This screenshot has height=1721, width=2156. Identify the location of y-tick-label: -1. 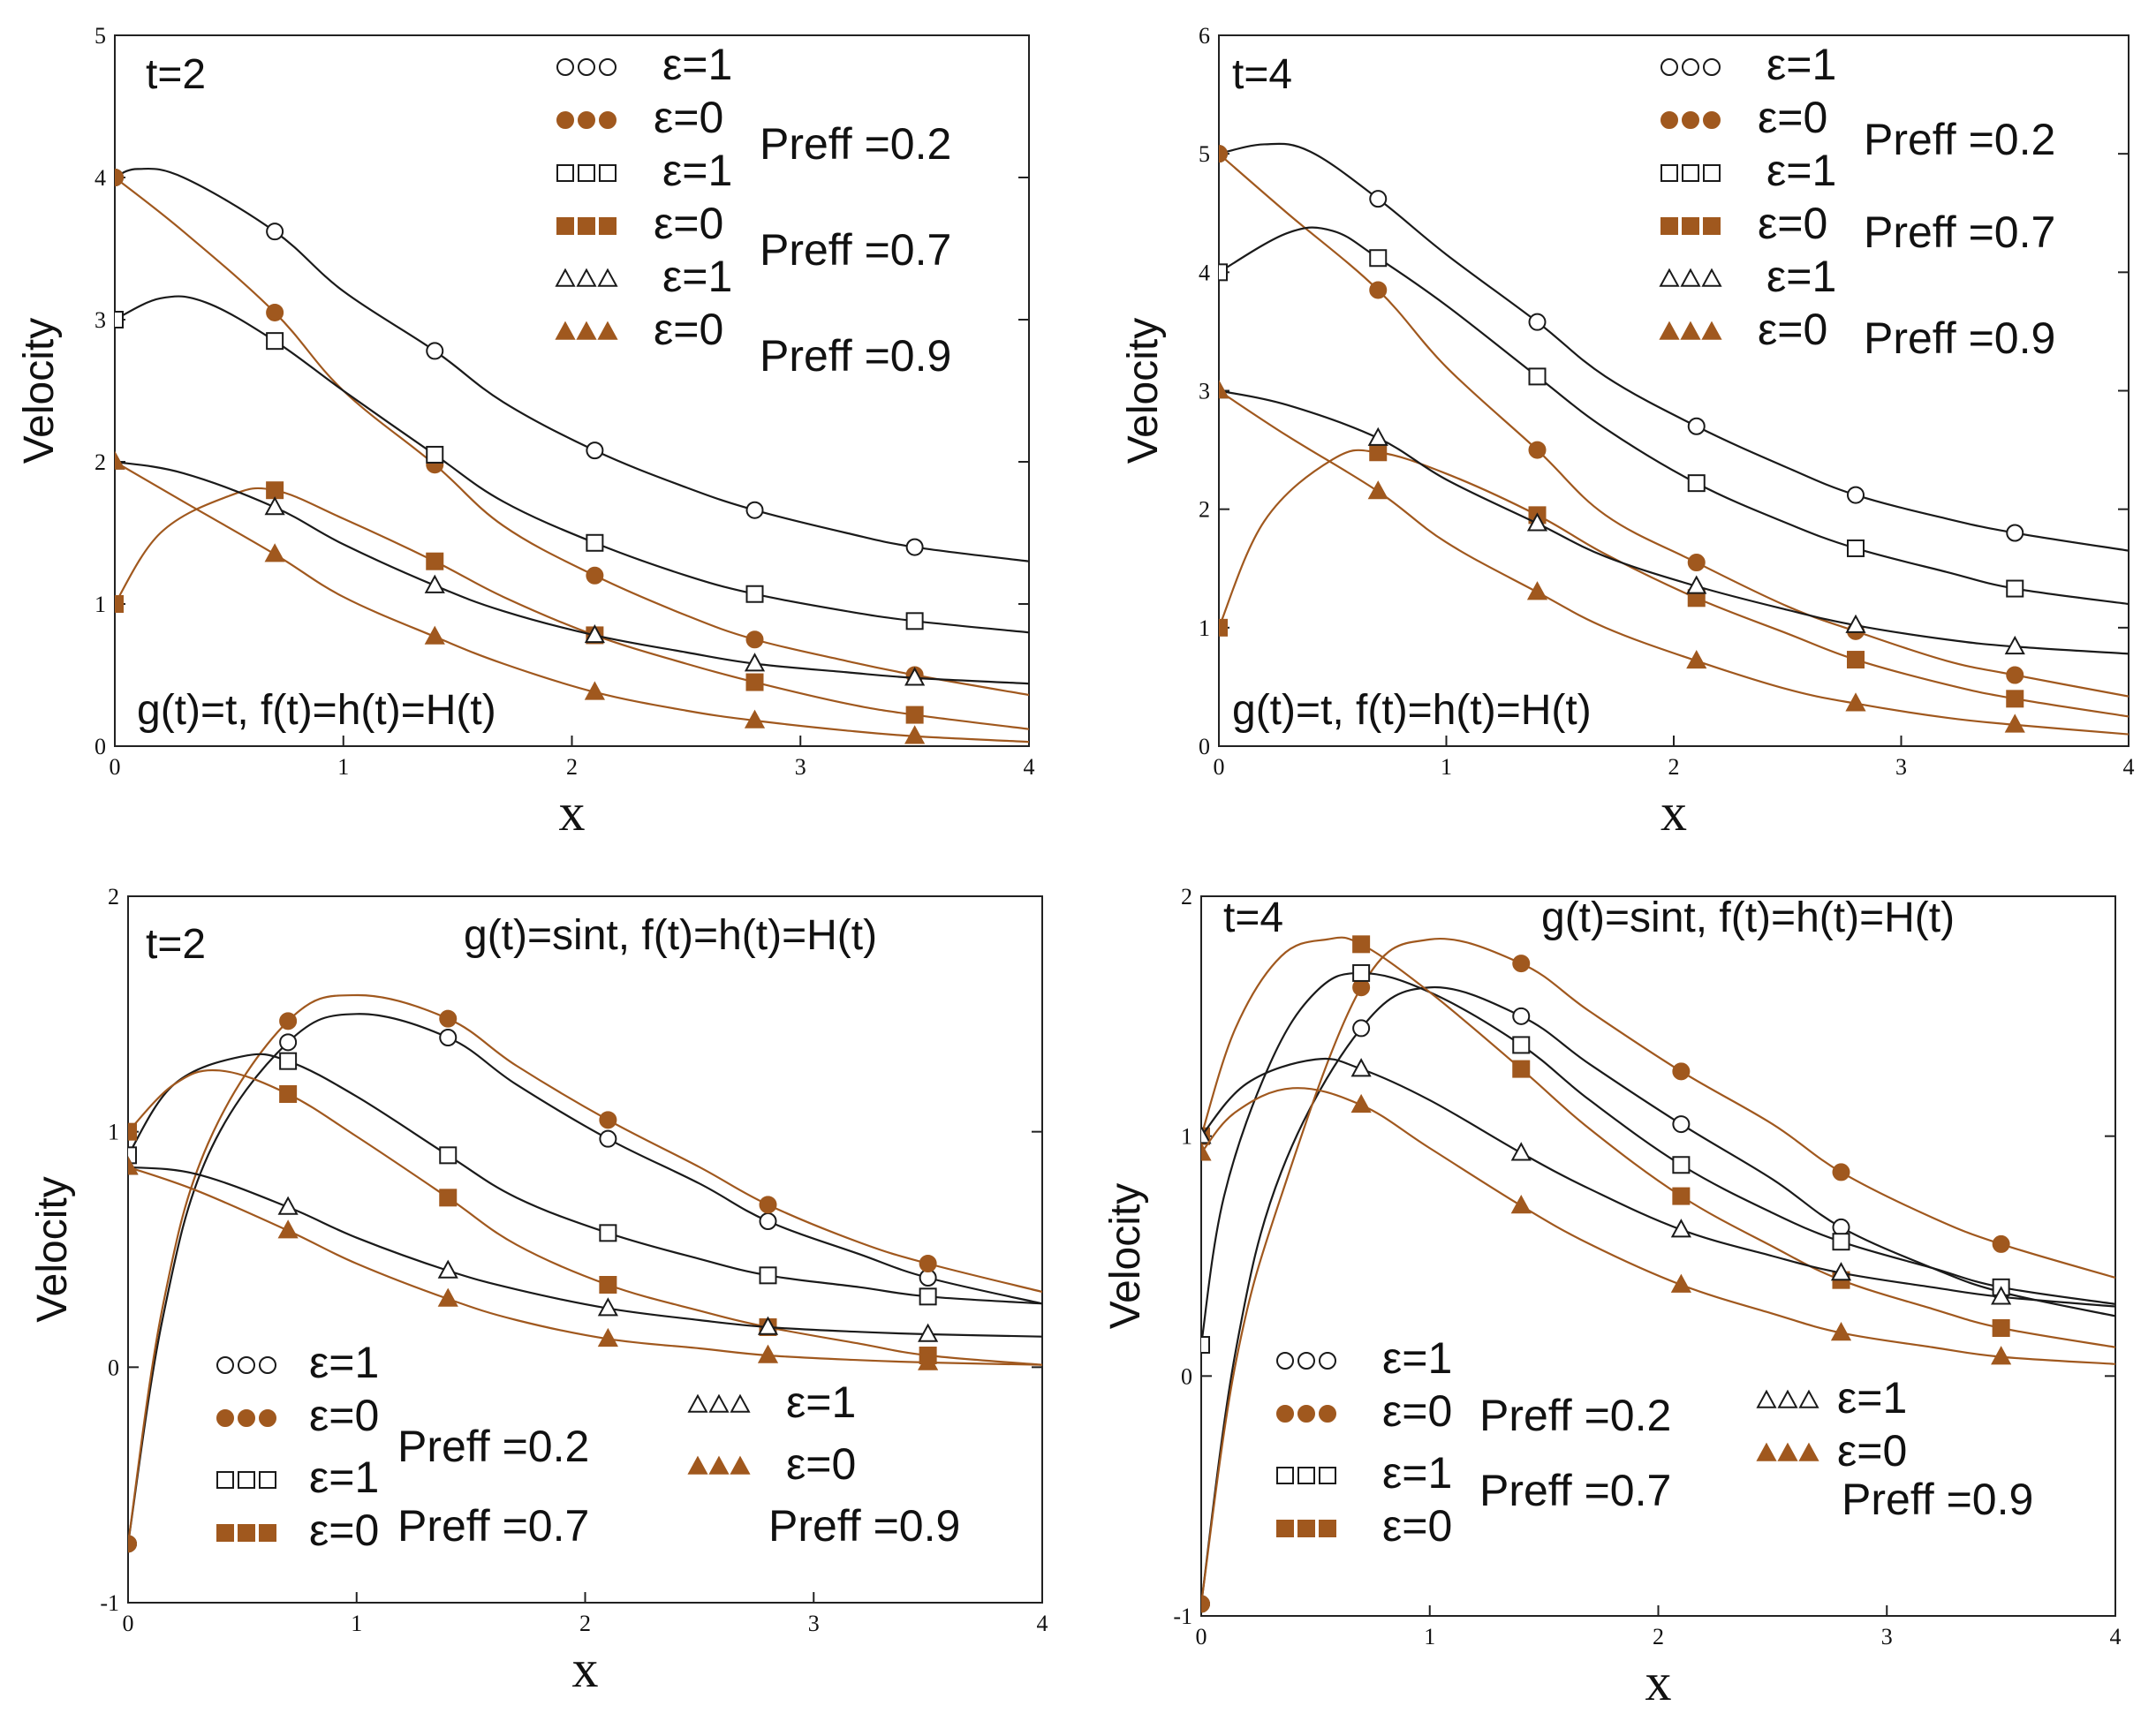
(1182, 1617).